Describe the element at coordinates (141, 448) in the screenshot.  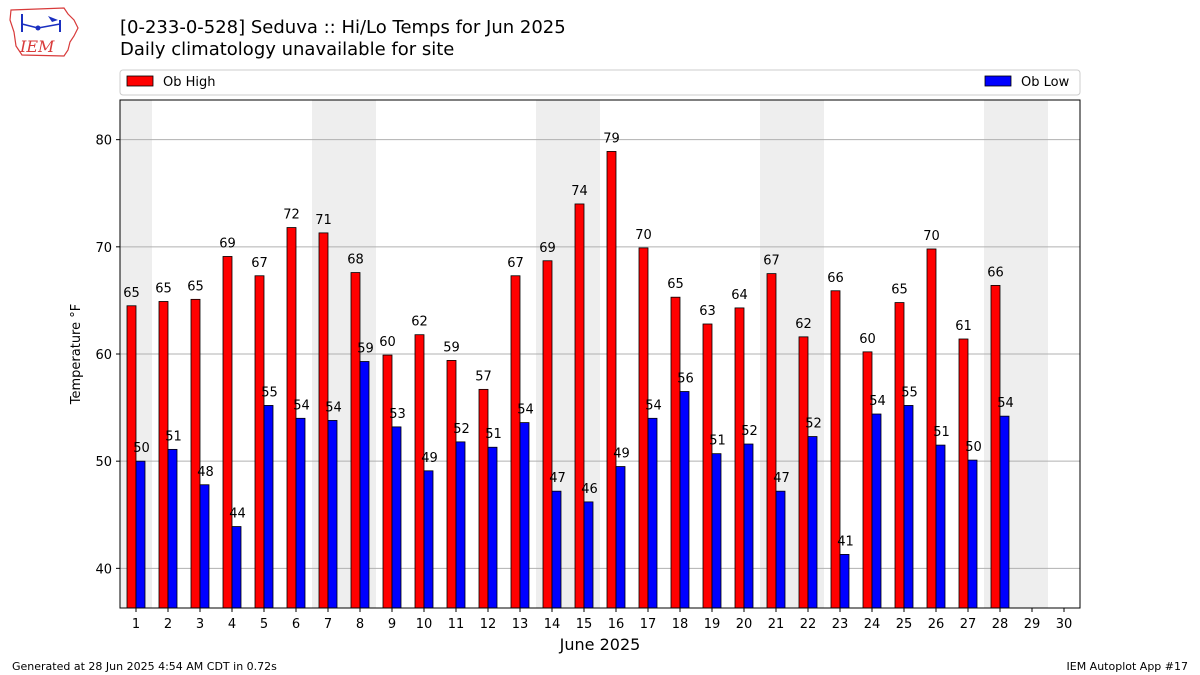
I see `low-value-label: 50` at that location.